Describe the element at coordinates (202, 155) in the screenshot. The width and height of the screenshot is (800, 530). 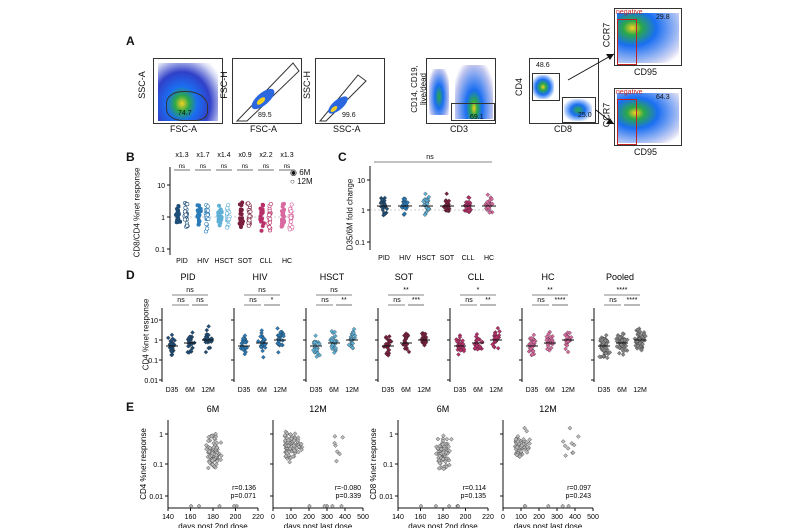
I see `fold-change-label: x1.7` at that location.